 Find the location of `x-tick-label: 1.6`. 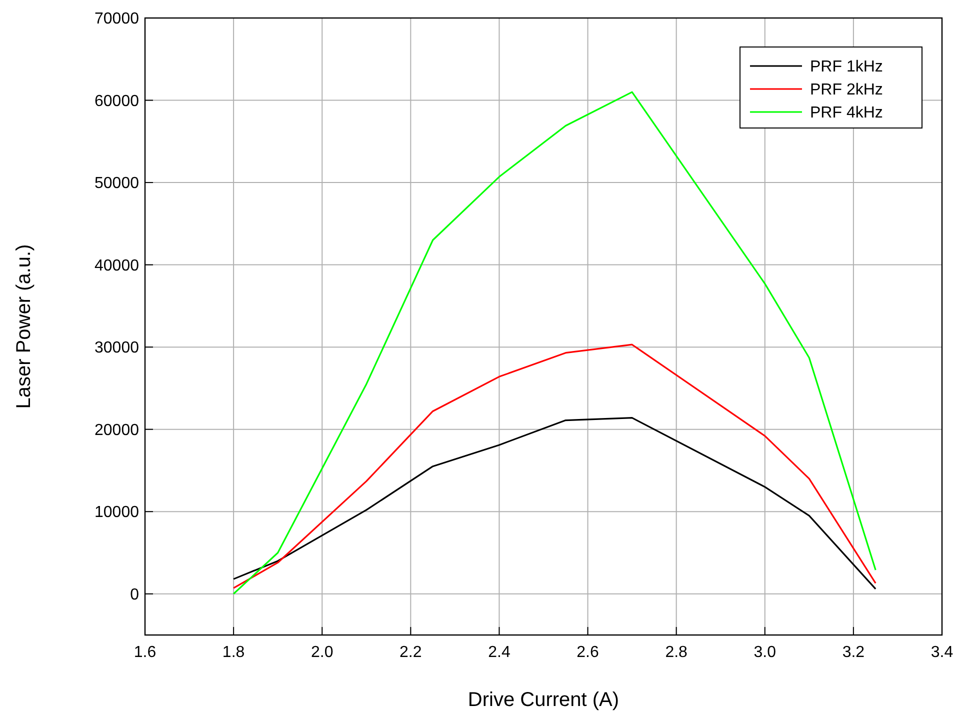

x-tick-label: 1.6 is located at coordinates (145, 652).